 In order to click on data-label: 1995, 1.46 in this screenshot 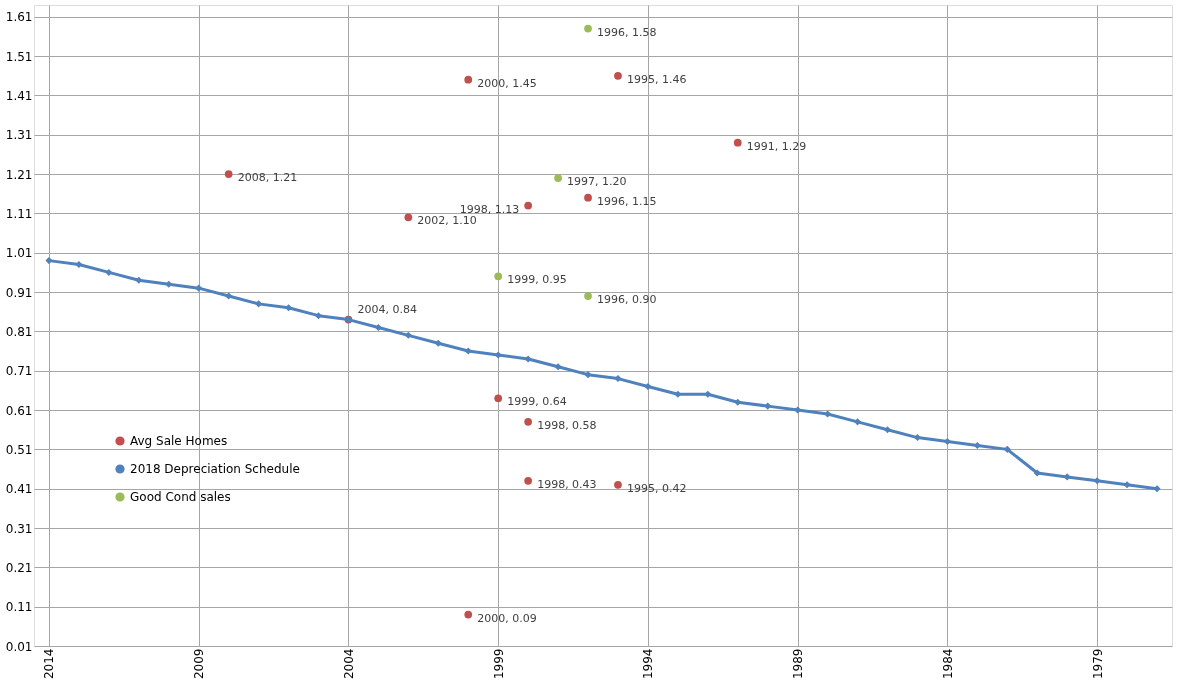, I will do `click(656, 79)`.